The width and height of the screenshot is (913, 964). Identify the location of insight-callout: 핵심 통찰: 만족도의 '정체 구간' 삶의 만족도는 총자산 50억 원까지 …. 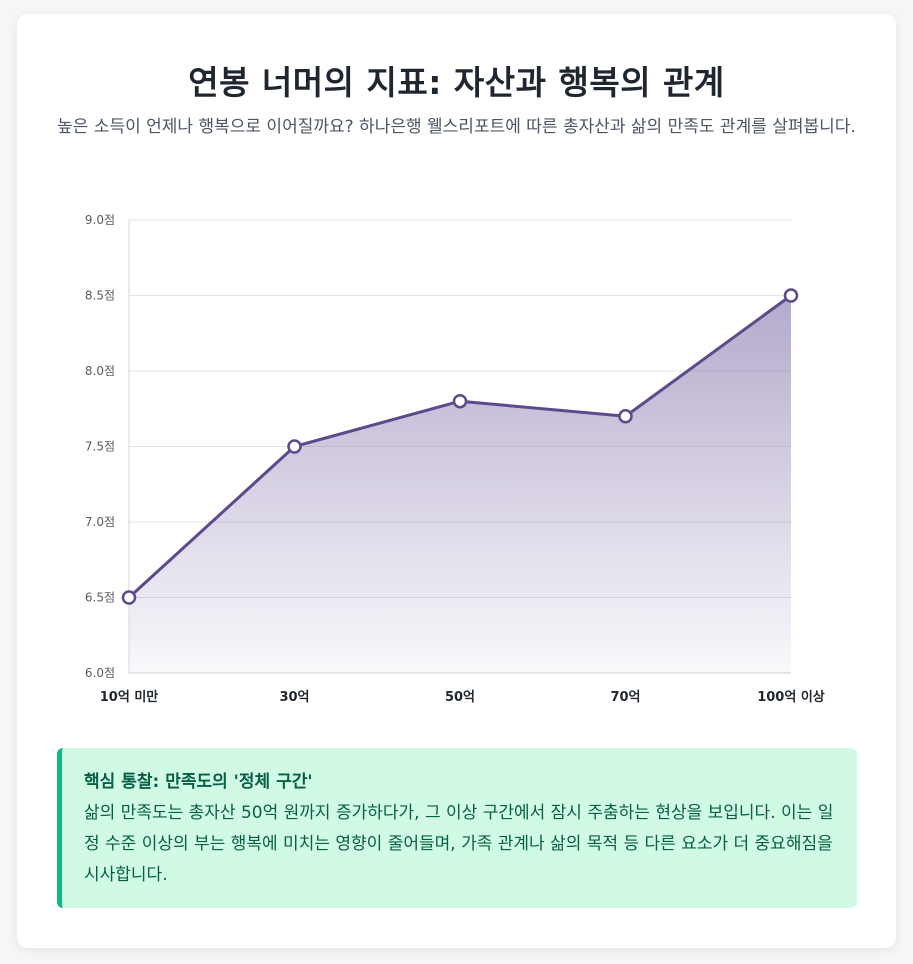
(457, 828).